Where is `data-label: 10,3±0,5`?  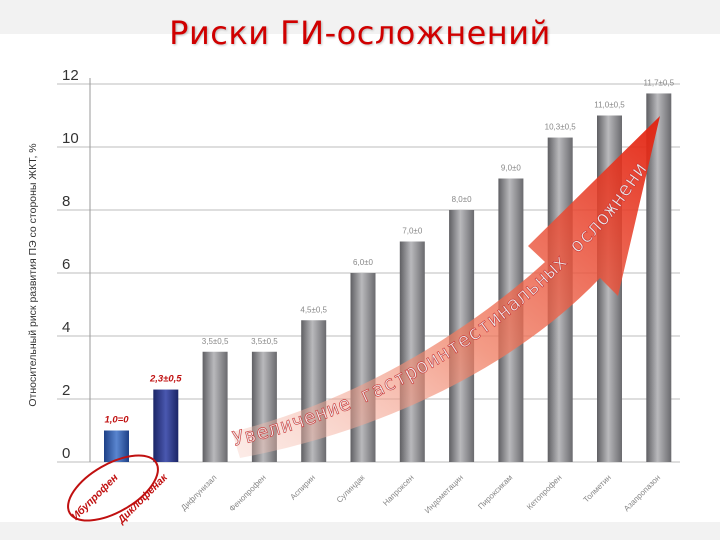 data-label: 10,3±0,5 is located at coordinates (561, 127).